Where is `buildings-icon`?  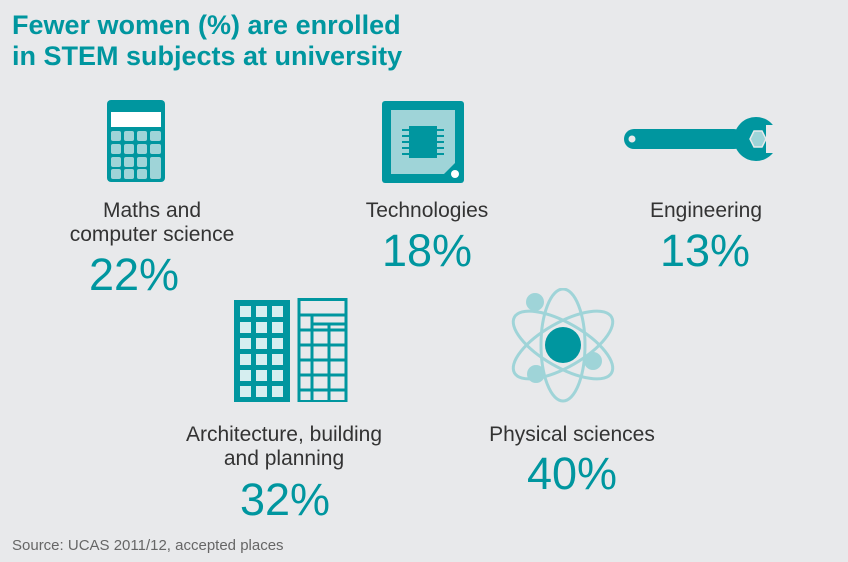
buildings-icon is located at coordinates (291, 350).